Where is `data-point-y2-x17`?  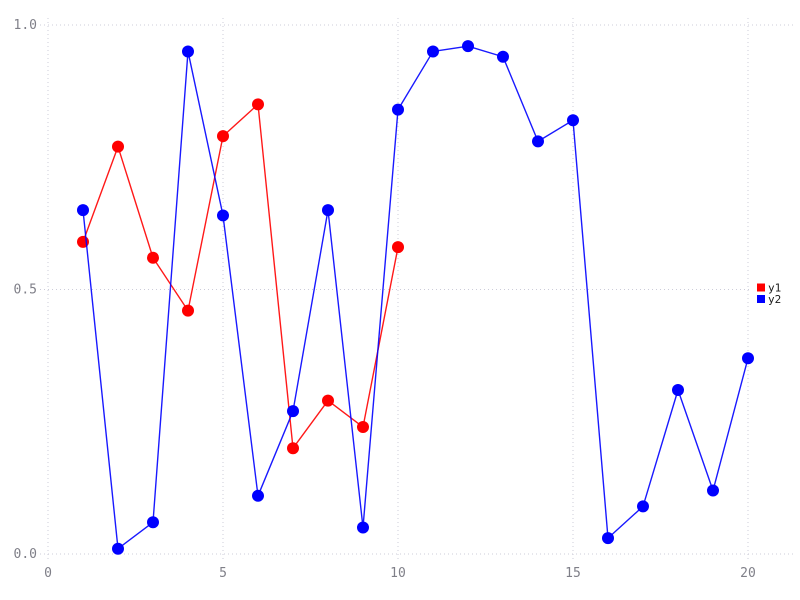 data-point-y2-x17 is located at coordinates (643, 506).